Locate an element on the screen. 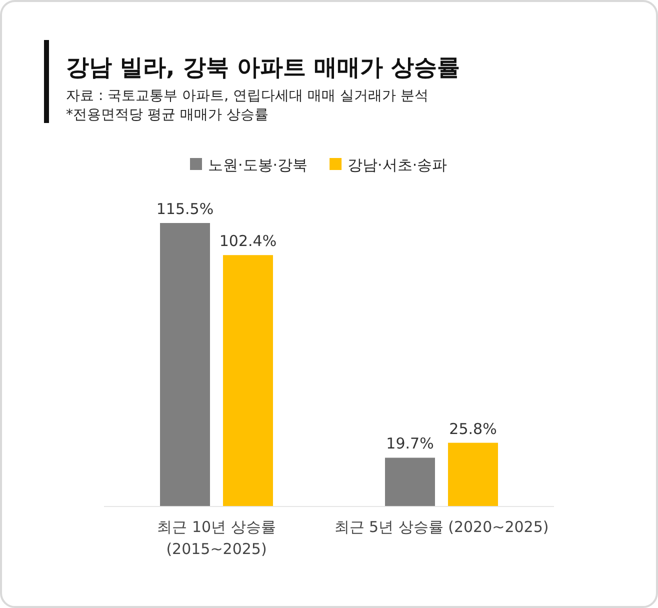  data-label: 19.7% is located at coordinates (410, 443).